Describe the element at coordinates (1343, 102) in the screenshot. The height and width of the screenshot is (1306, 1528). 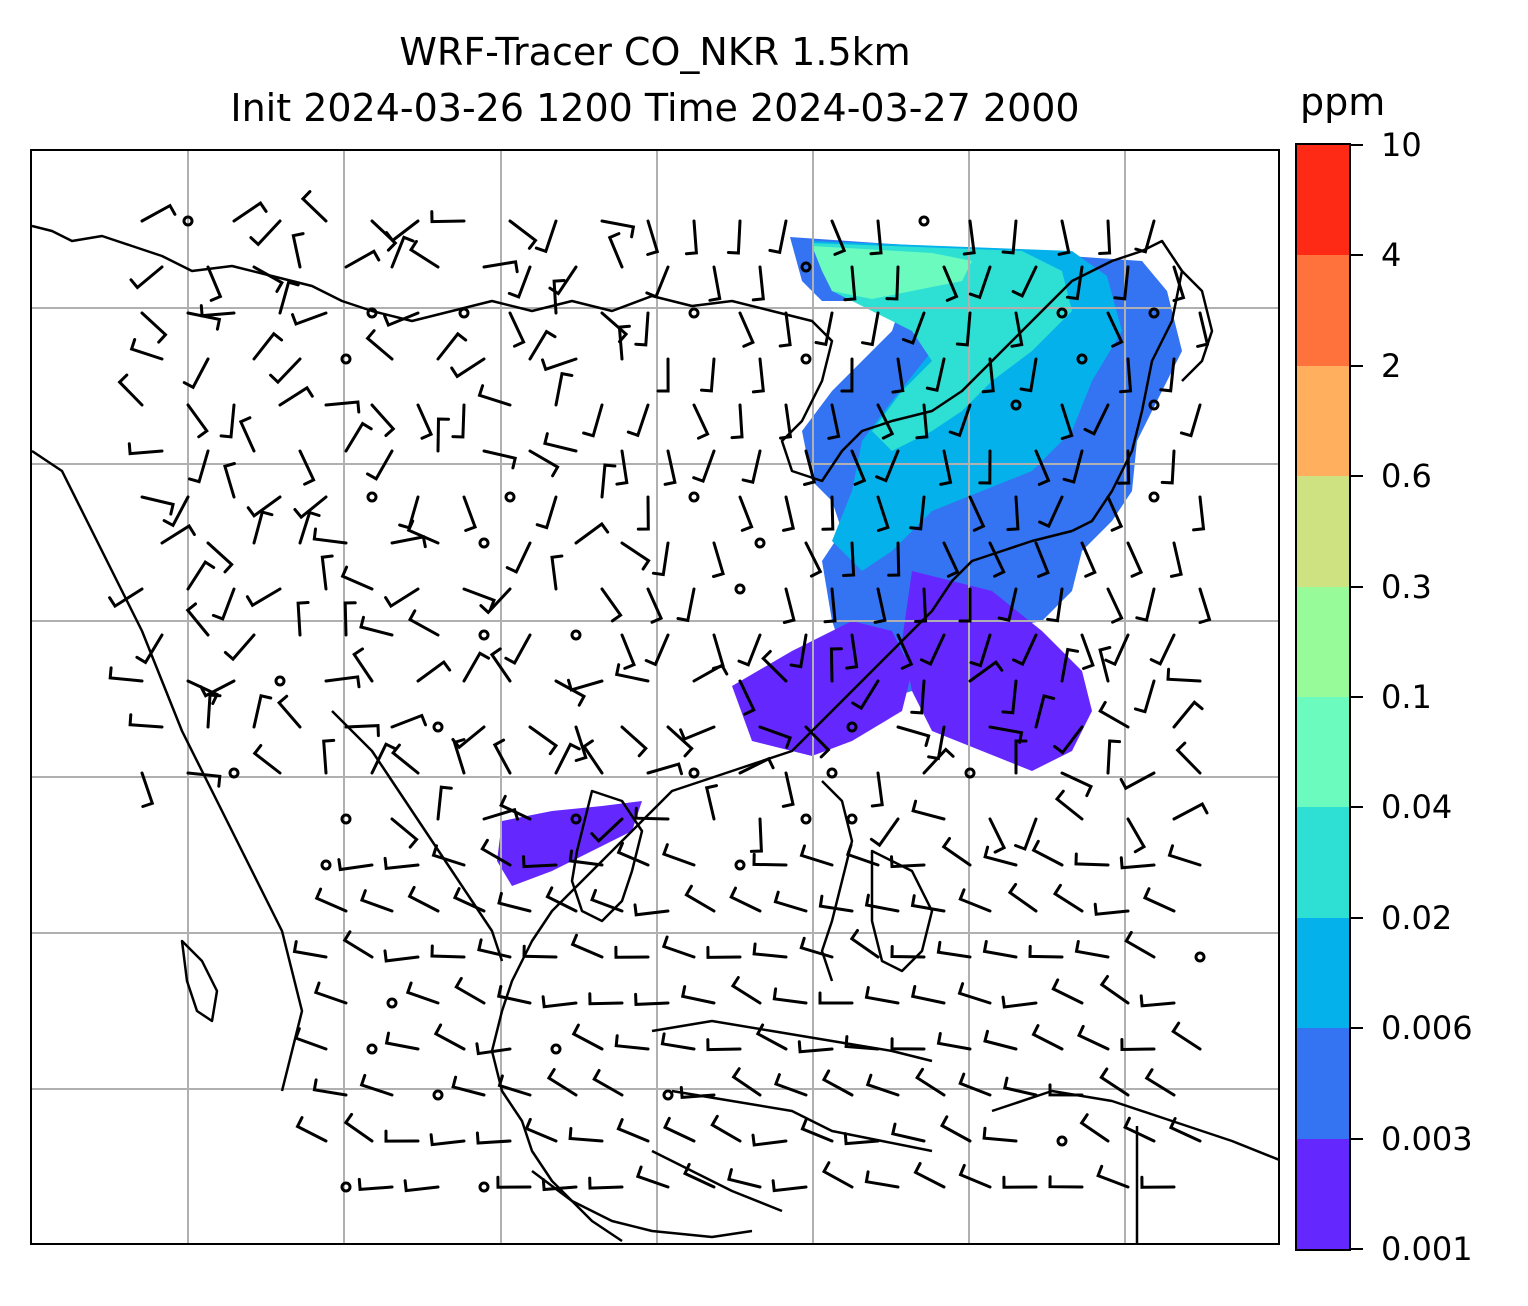
I see `colorbar-unit-label: ppm` at that location.